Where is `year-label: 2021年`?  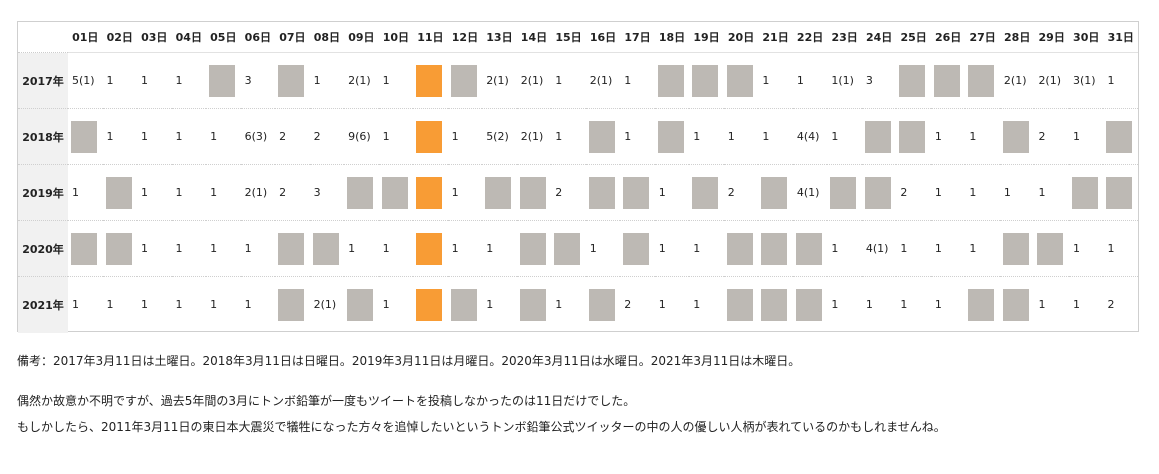
year-label: 2021年 is located at coordinates (43, 304).